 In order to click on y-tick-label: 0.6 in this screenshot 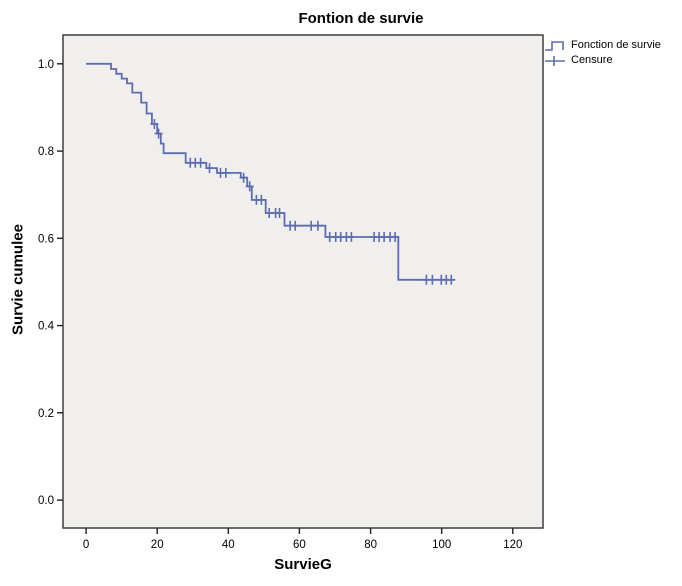, I will do `click(46, 239)`.